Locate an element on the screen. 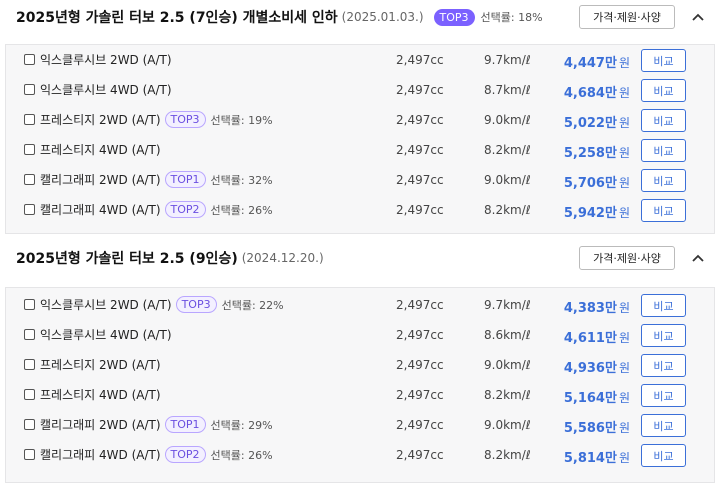  trim-name: 프레스티지 2WD (A/T) is located at coordinates (100, 364).